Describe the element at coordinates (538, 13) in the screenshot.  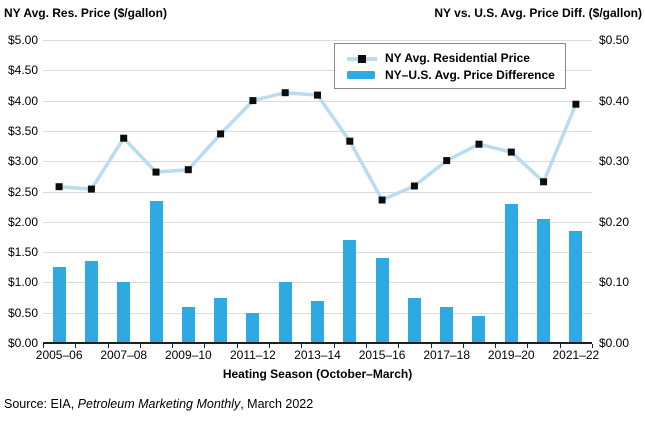
I see `right-axis-title: NY vs. U.S. Avg. Price Diff. ($/gallon)` at that location.